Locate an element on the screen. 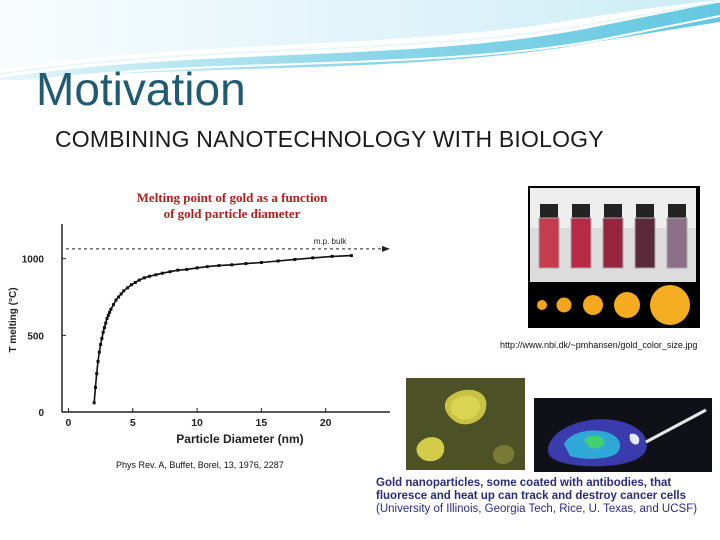 This screenshot has height=540, width=720. header-swoosh-decoration is located at coordinates (360, 40).